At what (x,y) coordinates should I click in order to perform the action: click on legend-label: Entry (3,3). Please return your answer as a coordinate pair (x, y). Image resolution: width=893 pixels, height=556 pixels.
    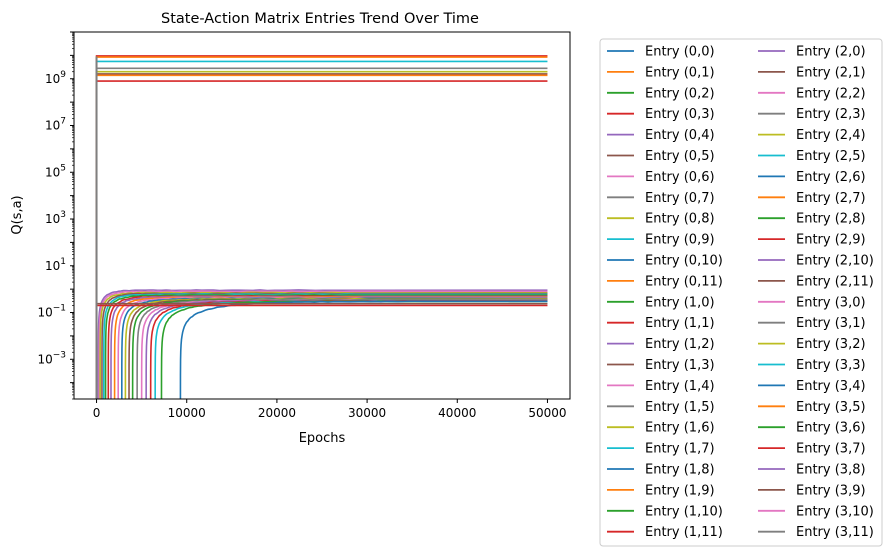
    Looking at the image, I should click on (831, 365).